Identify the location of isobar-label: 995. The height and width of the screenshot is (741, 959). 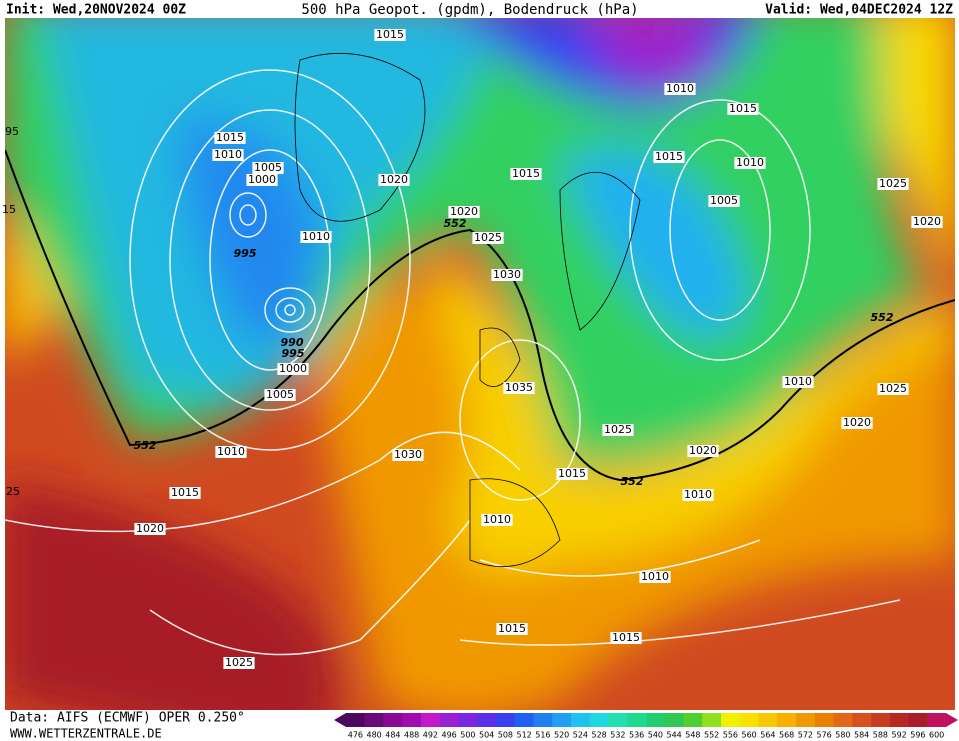
(245, 253).